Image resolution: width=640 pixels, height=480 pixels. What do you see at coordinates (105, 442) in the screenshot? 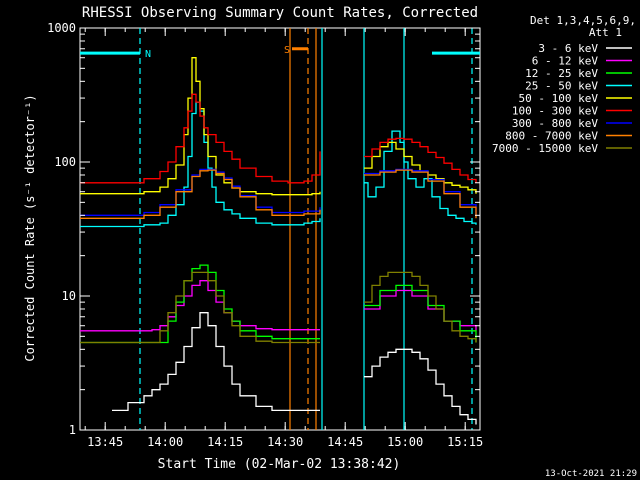
I see `x-tick-label-0: 13:45` at bounding box center [105, 442].